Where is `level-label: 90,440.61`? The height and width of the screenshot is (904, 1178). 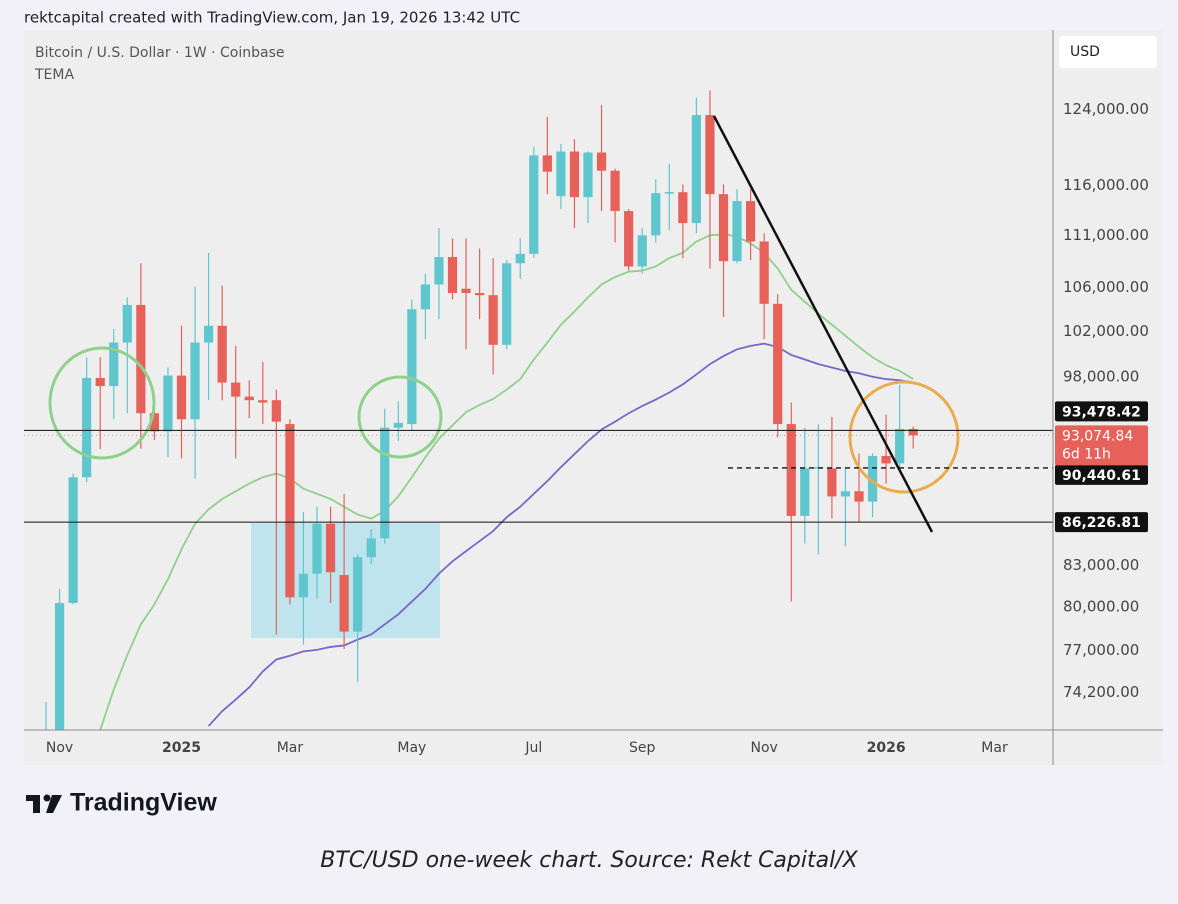
level-label: 90,440.61 is located at coordinates (1101, 476).